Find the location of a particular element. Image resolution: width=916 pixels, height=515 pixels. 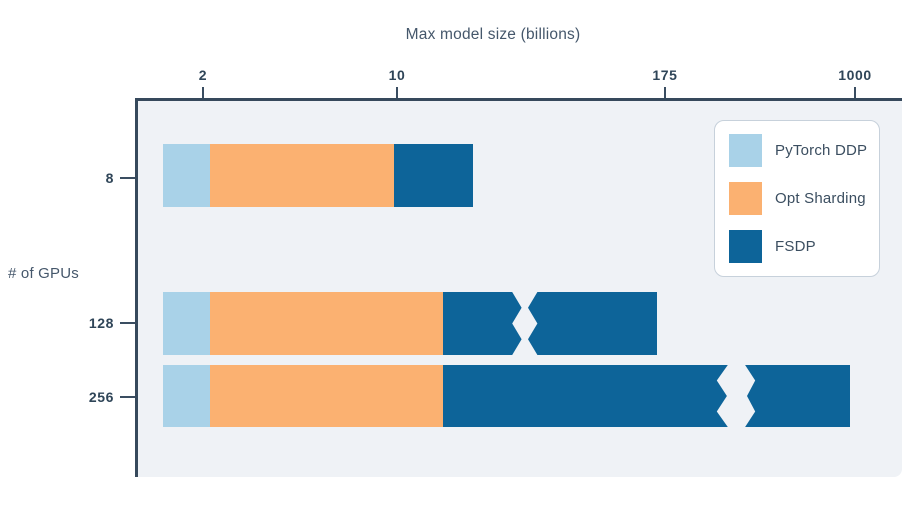

x-tick-label: 2 is located at coordinates (203, 75).